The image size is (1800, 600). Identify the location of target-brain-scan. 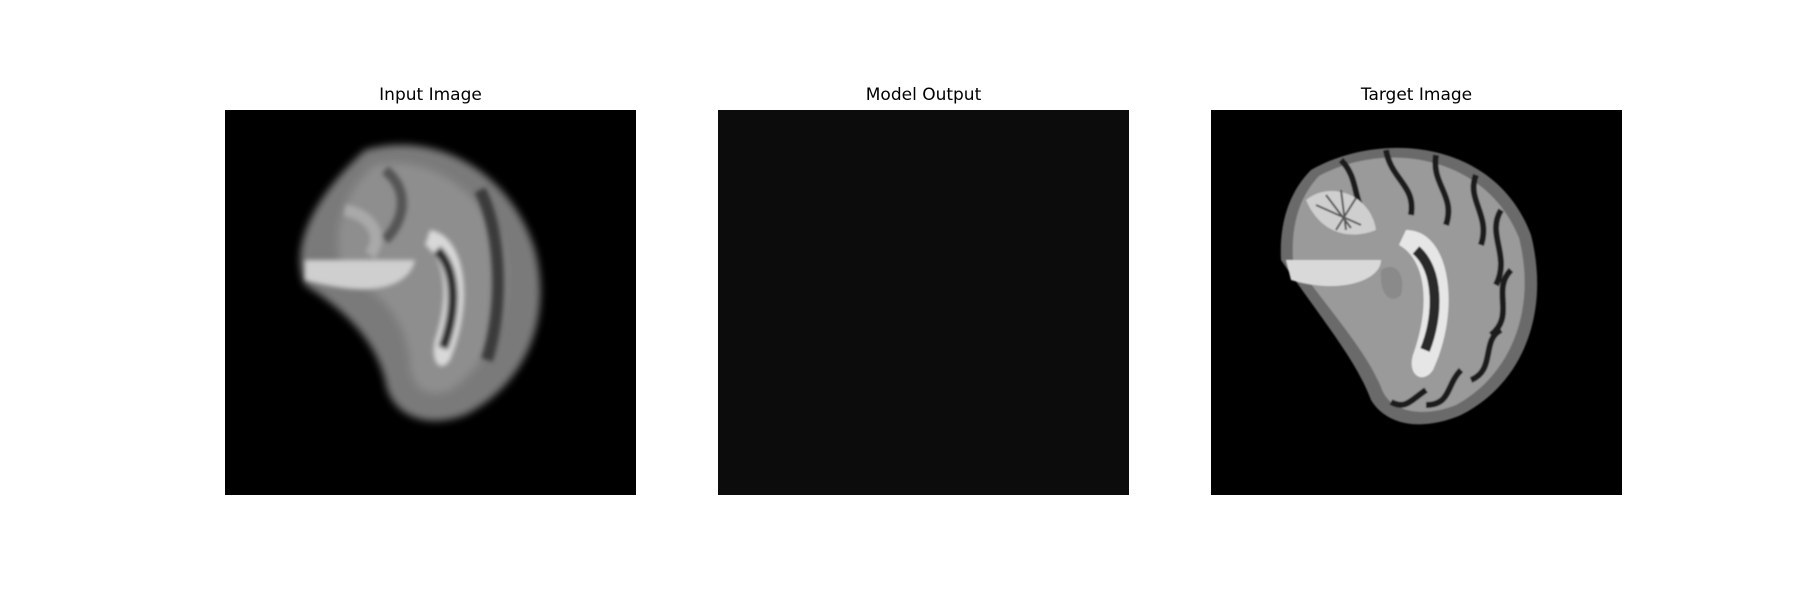
(1416, 302).